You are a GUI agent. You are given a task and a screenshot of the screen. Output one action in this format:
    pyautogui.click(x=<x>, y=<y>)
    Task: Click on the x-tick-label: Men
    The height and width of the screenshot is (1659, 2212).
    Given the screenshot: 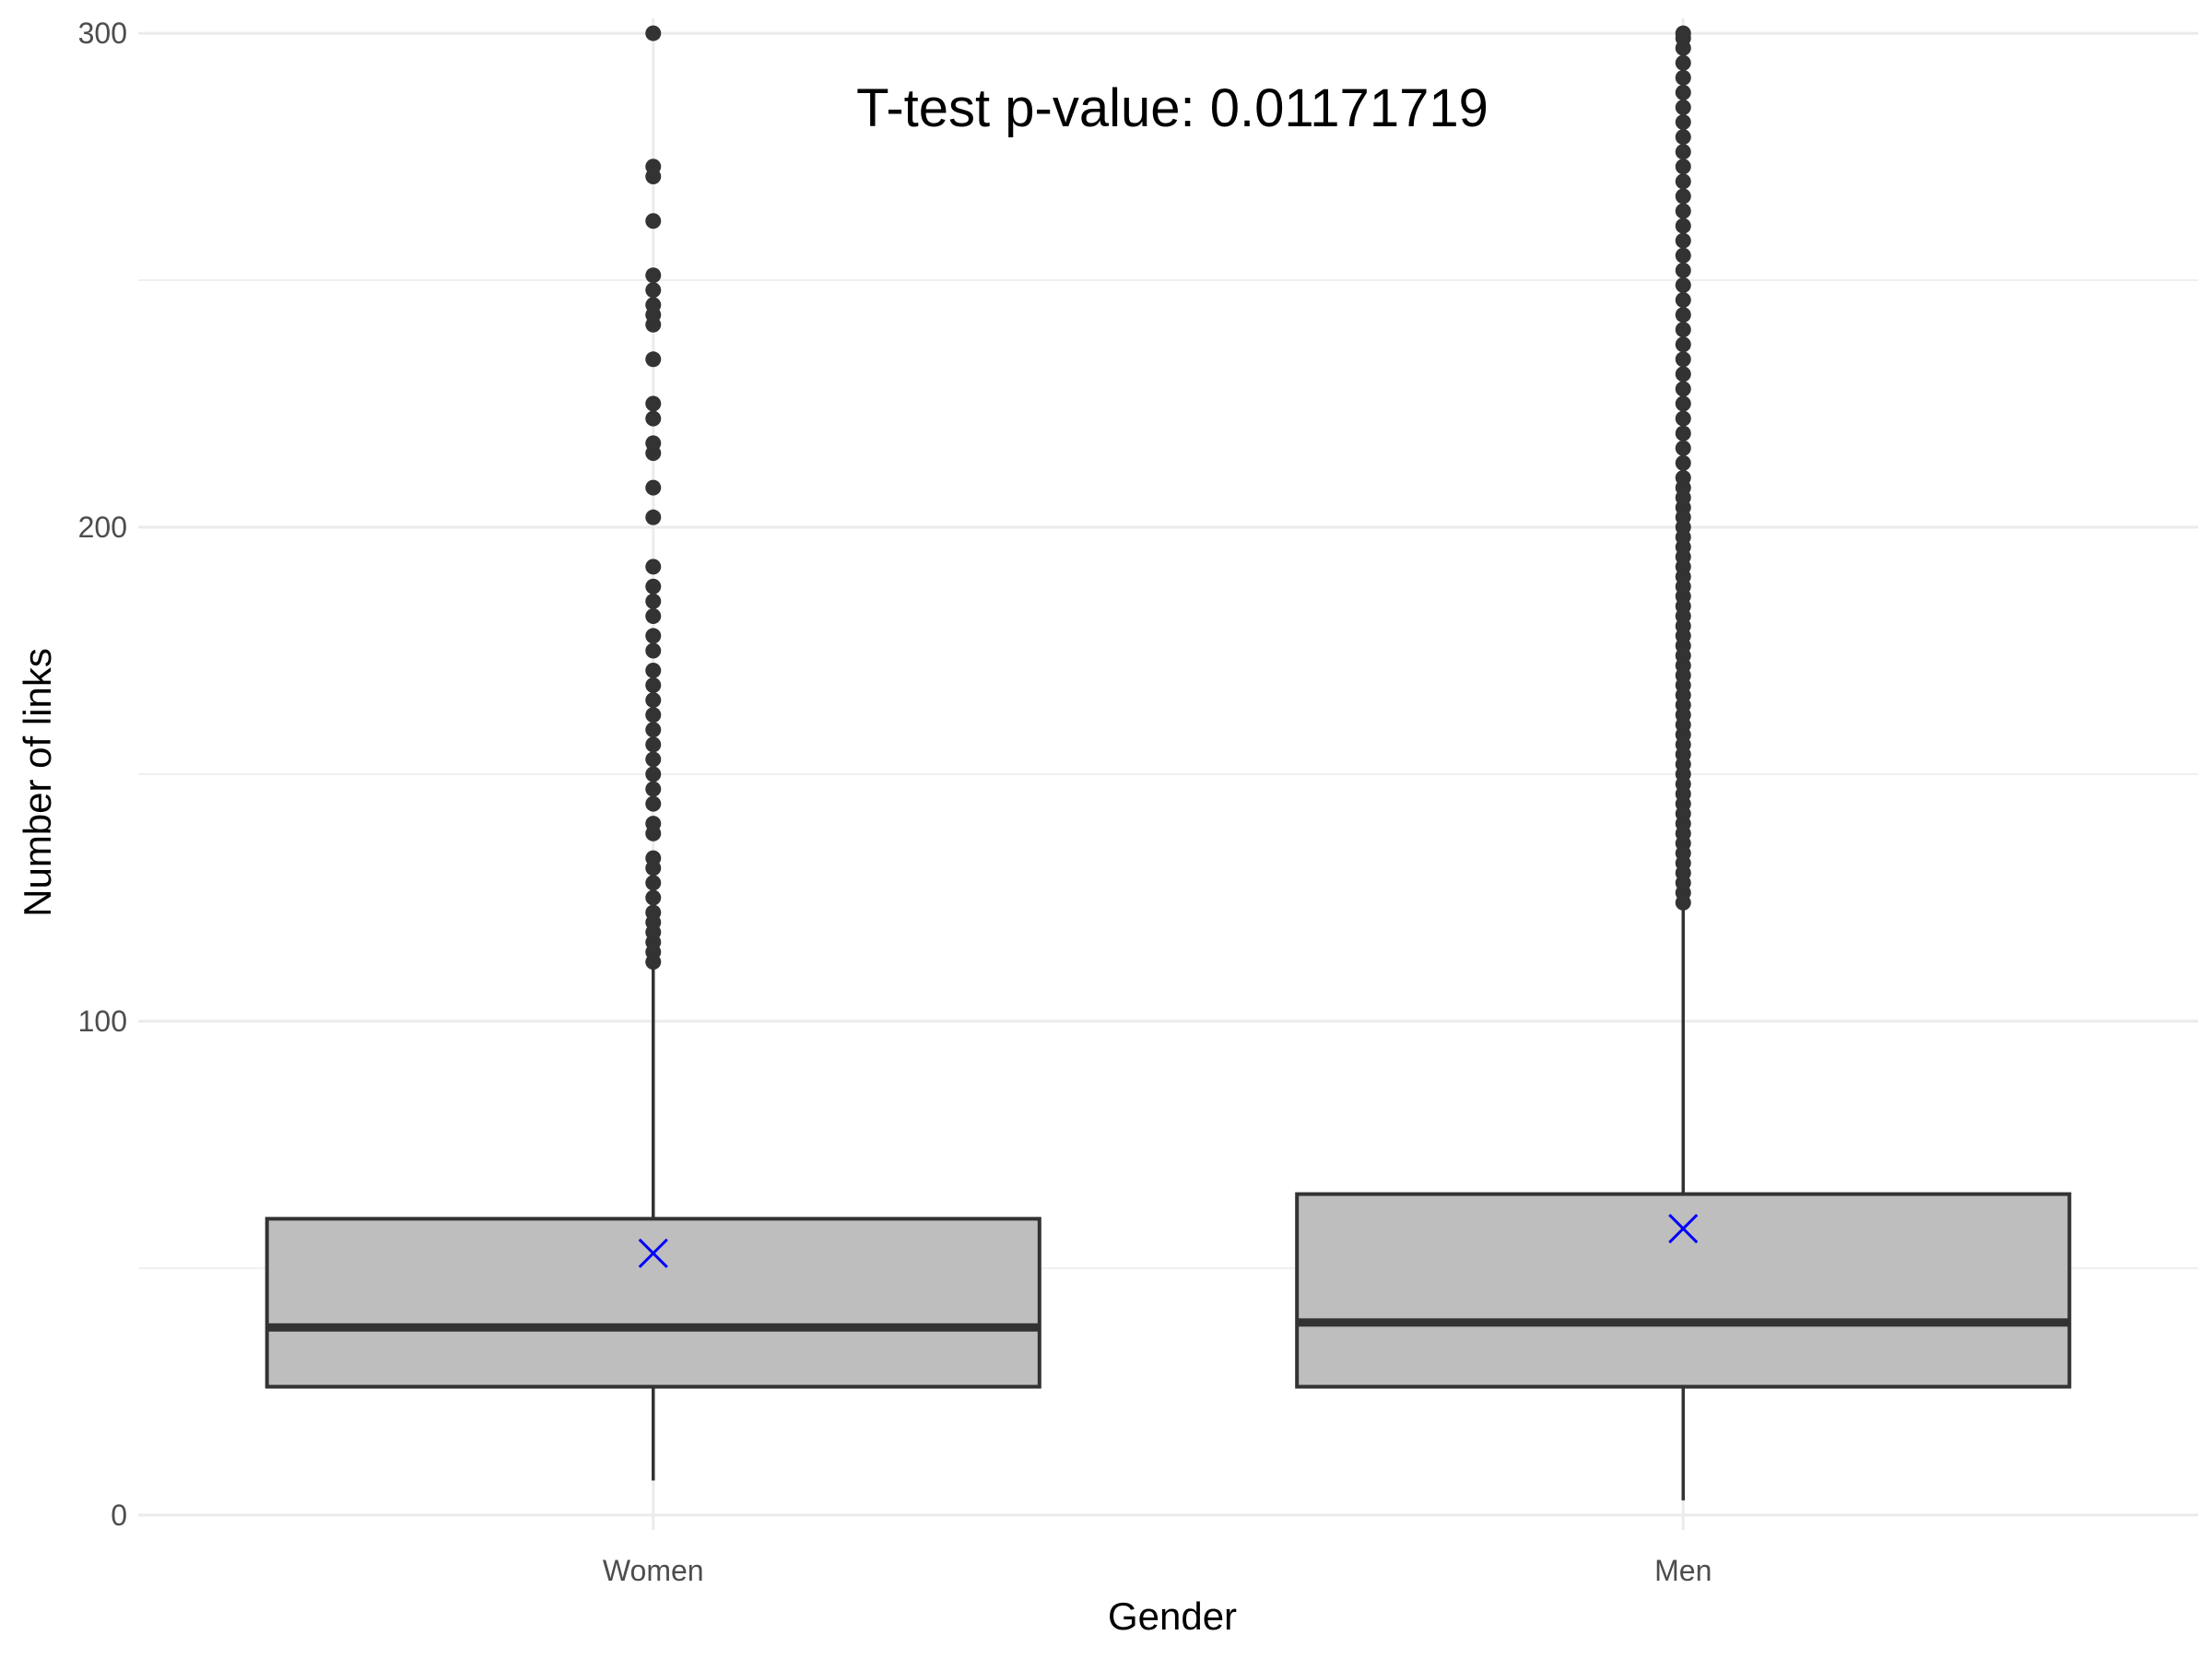 What is the action you would take?
    pyautogui.click(x=1683, y=1570)
    